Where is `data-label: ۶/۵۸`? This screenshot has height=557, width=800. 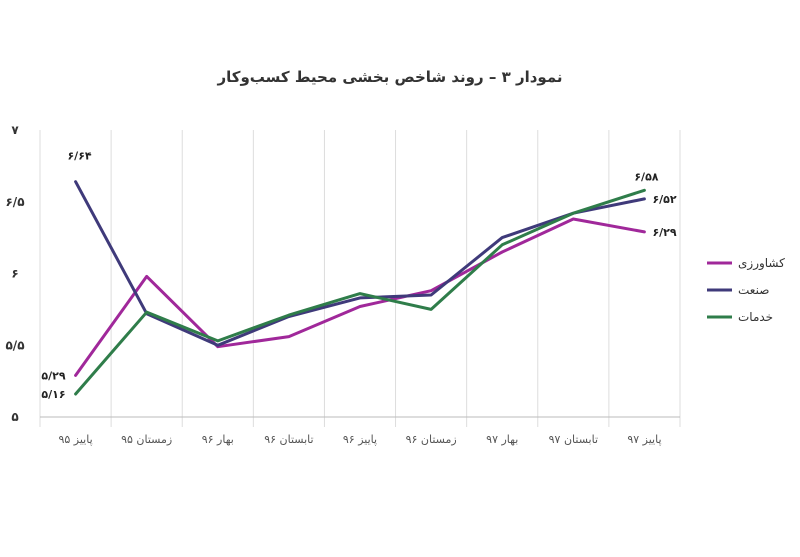 data-label: ۶/۵۸ is located at coordinates (646, 176).